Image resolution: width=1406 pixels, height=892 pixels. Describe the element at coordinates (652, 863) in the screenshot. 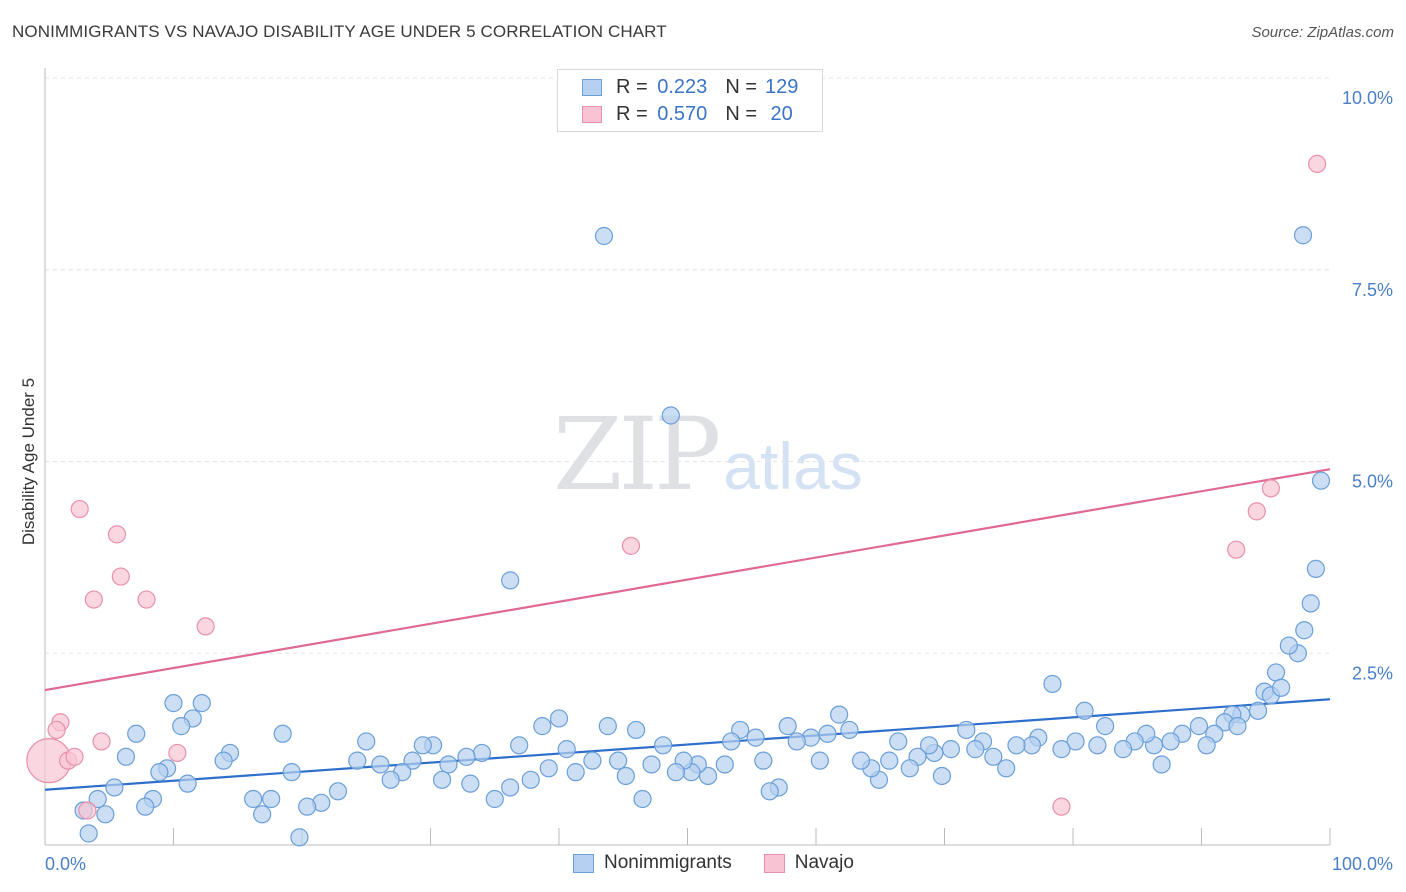

I see `legend-item-nonimmigrants: Nonimmigrants` at that location.